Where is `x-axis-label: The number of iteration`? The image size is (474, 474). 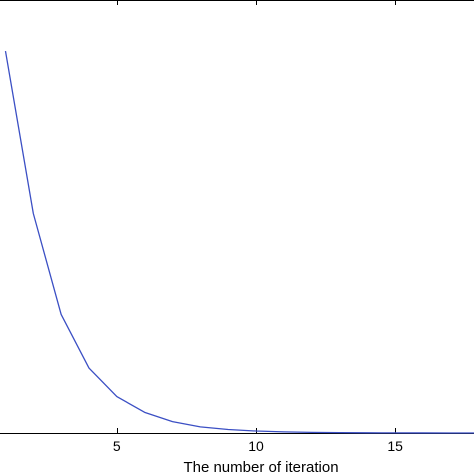 x-axis-label: The number of iteration is located at coordinates (260, 466).